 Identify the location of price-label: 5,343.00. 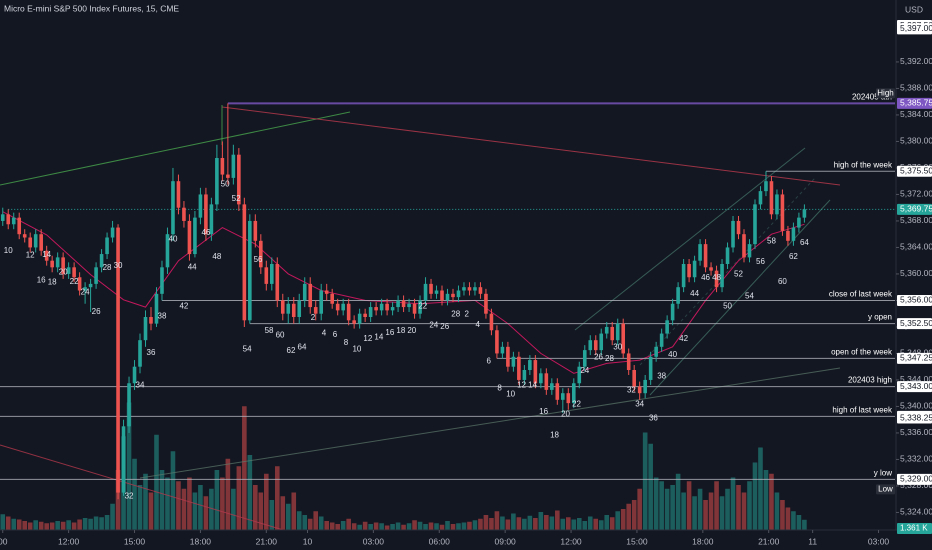
(916, 386).